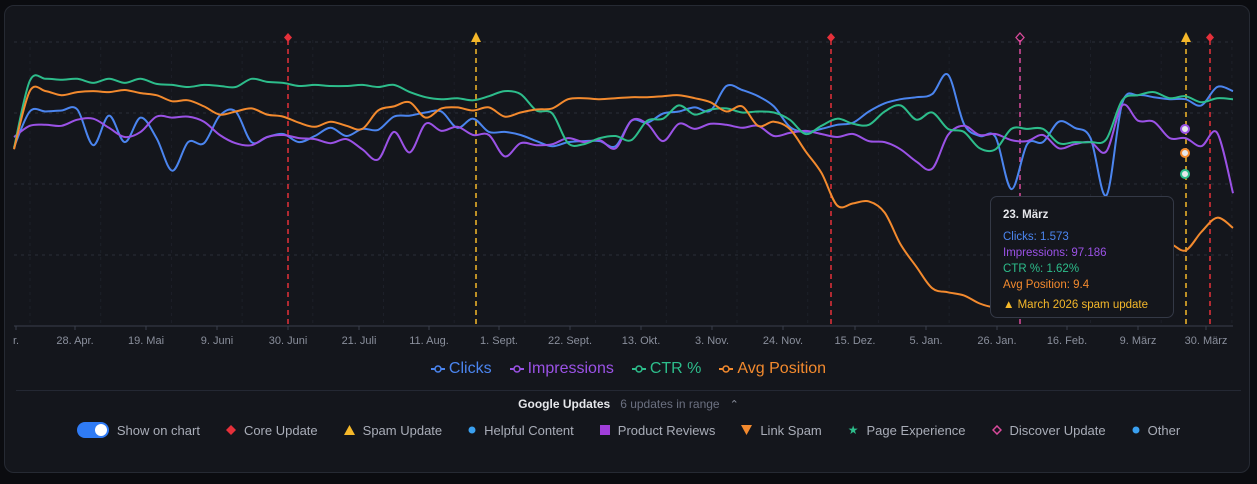 This screenshot has height=484, width=1257. I want to click on x-tick-label: 3. Nov., so click(712, 341).